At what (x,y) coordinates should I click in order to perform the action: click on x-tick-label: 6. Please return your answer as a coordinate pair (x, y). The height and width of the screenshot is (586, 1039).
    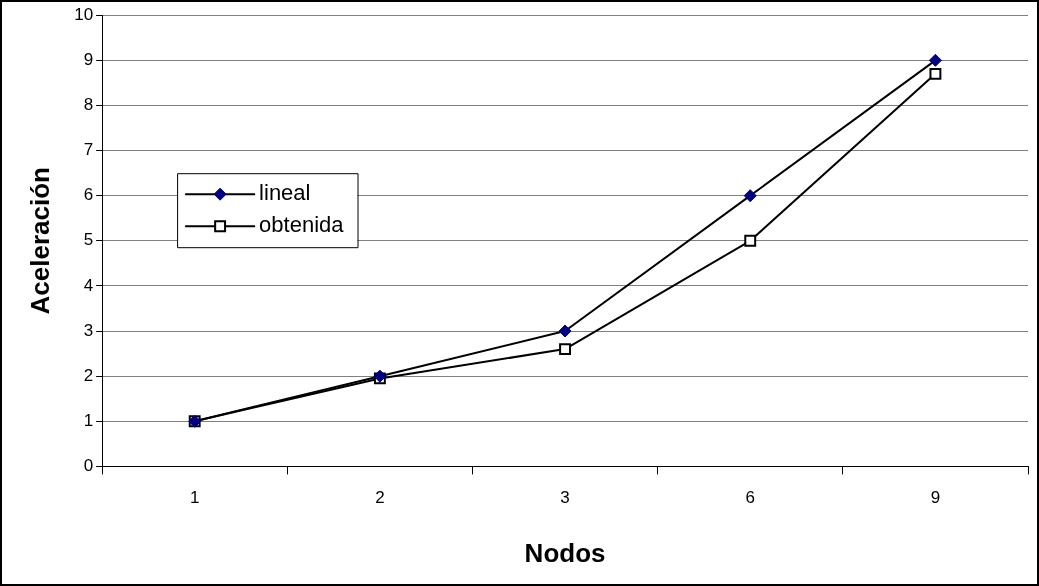
    Looking at the image, I should click on (750, 498).